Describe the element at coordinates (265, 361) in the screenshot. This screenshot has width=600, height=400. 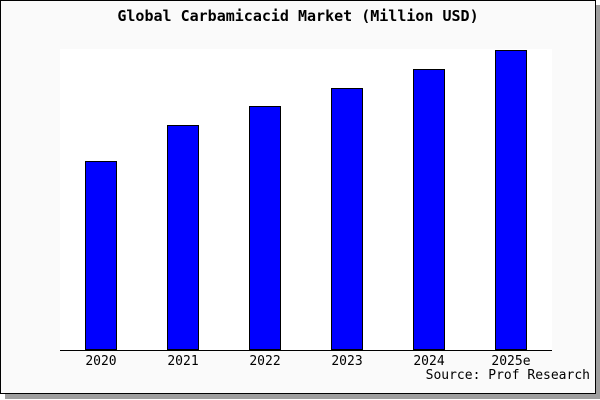
I see `x-tick-label-2022: 2022` at that location.